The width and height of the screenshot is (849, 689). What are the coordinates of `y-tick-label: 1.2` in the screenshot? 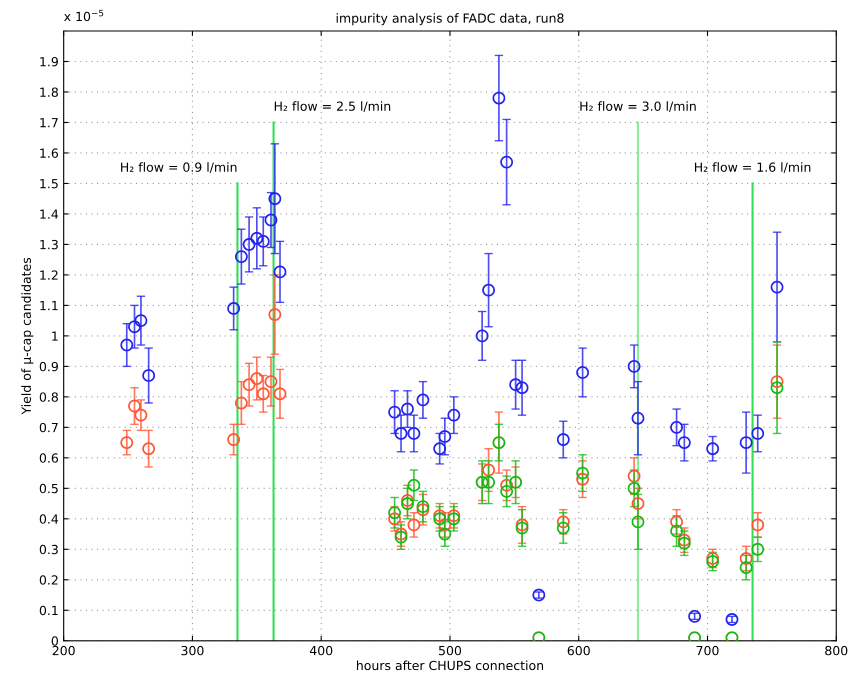 It's located at (49, 275).